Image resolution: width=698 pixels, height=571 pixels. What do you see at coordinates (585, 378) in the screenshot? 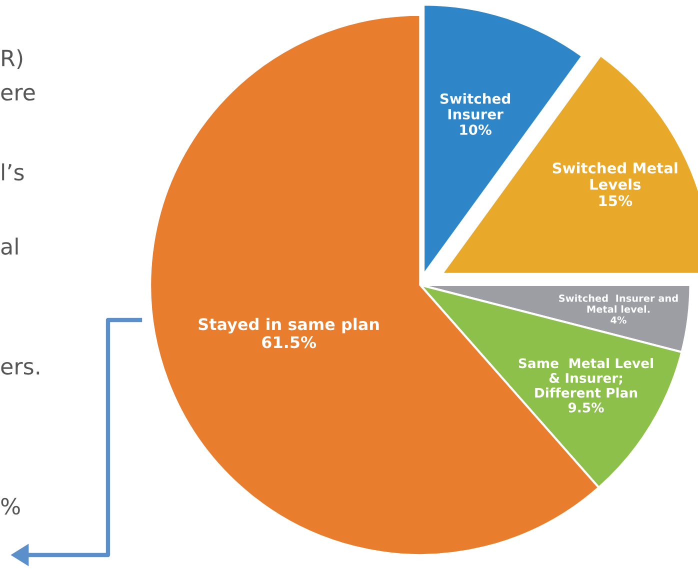
I see `slice-label: Same Metal Level & Insurer; Different Plan` at bounding box center [585, 378].